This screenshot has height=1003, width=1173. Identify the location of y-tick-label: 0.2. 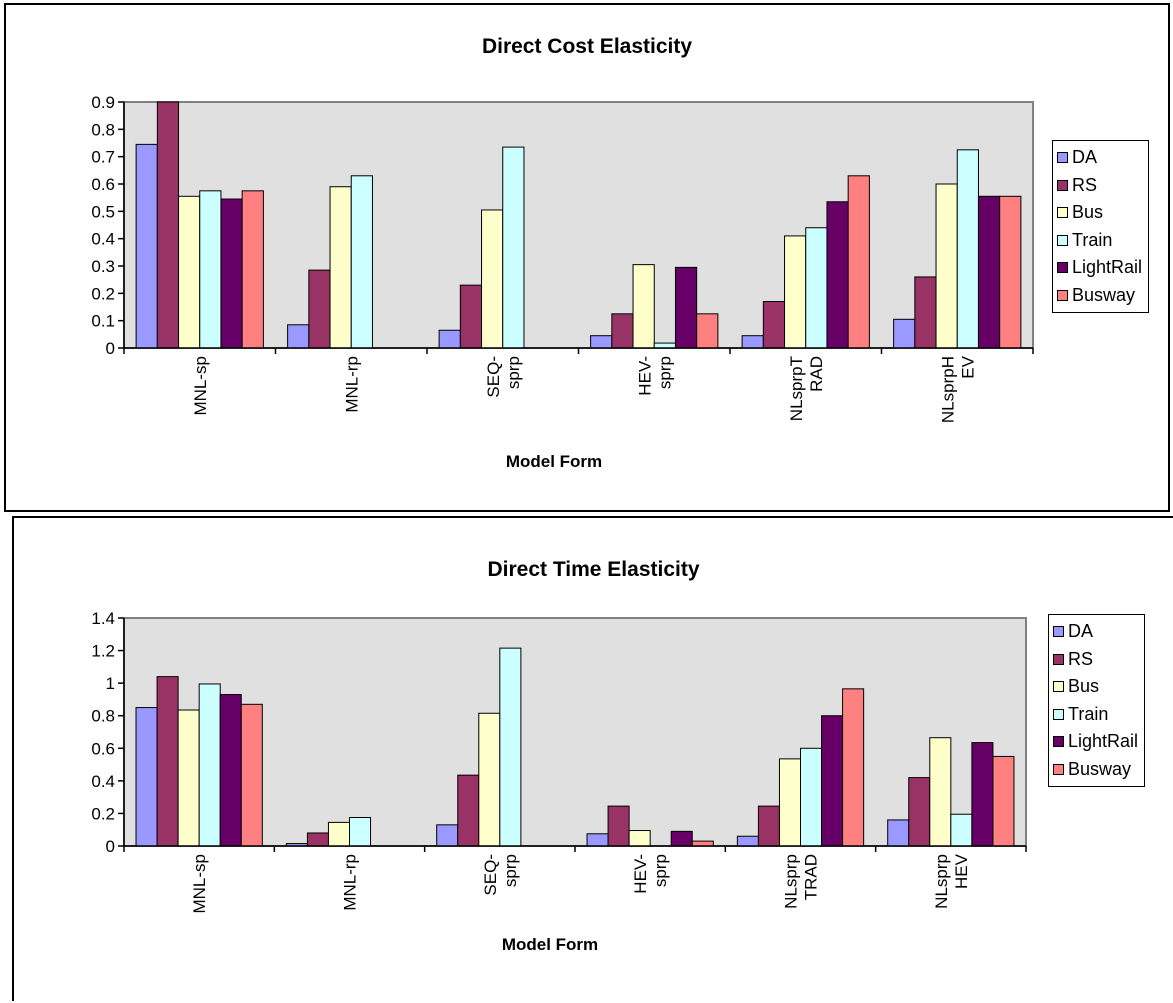
(103, 813).